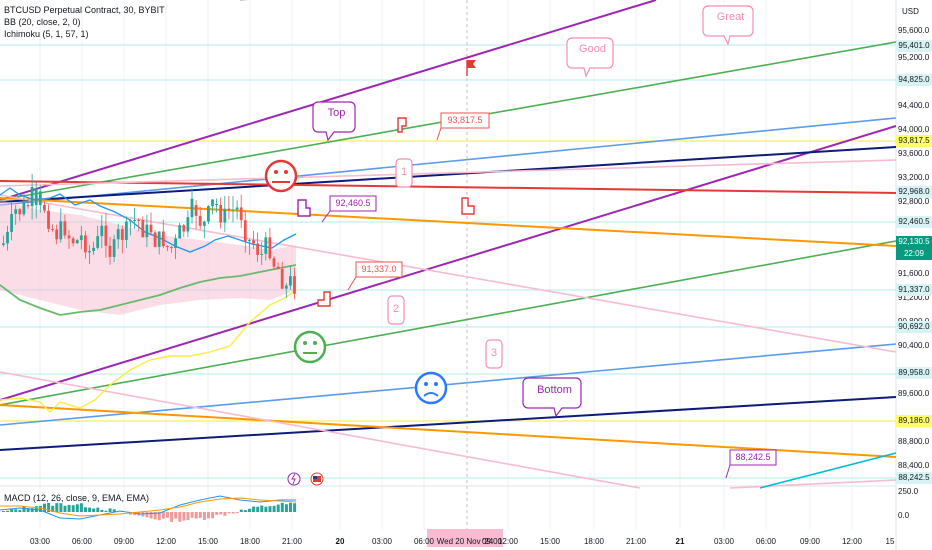 The image size is (932, 550). I want to click on x-tick-day: 21, so click(680, 541).